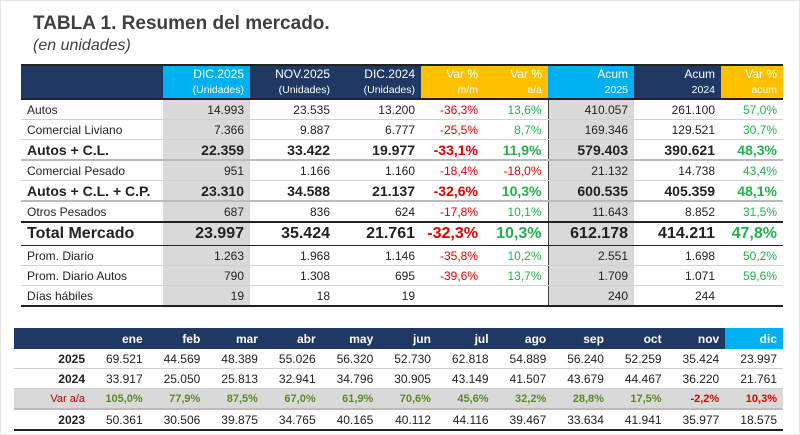  I want to click on table-cell: 390.621, so click(677, 150).